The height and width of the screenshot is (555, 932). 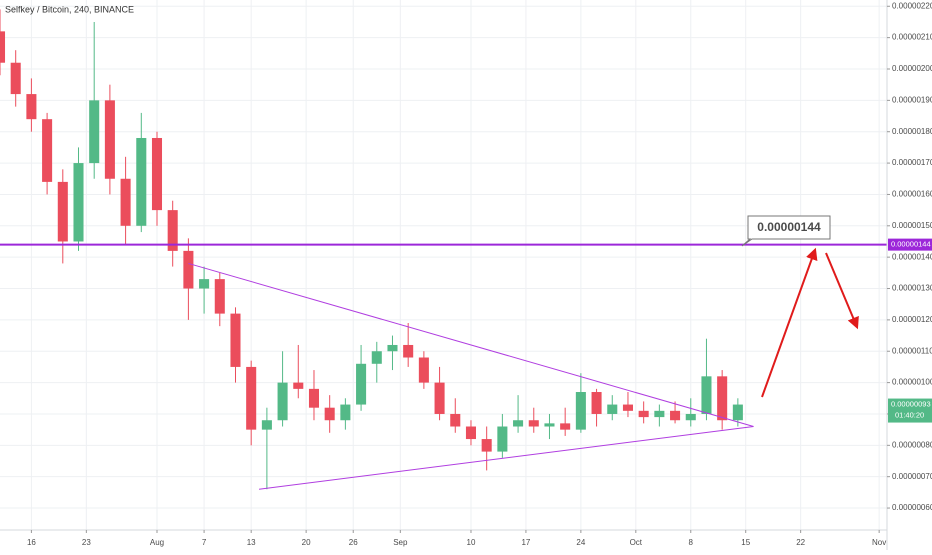 What do you see at coordinates (31, 542) in the screenshot?
I see `x-tick-label: 16` at bounding box center [31, 542].